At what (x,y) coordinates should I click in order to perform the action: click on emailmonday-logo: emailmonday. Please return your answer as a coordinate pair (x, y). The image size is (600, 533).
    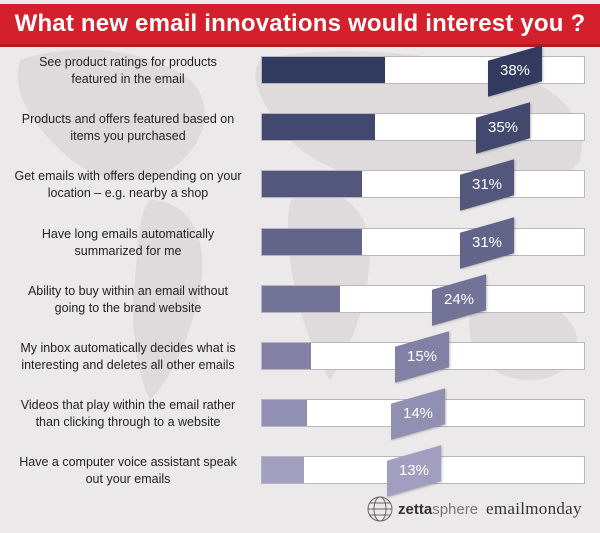
    Looking at the image, I should click on (534, 508).